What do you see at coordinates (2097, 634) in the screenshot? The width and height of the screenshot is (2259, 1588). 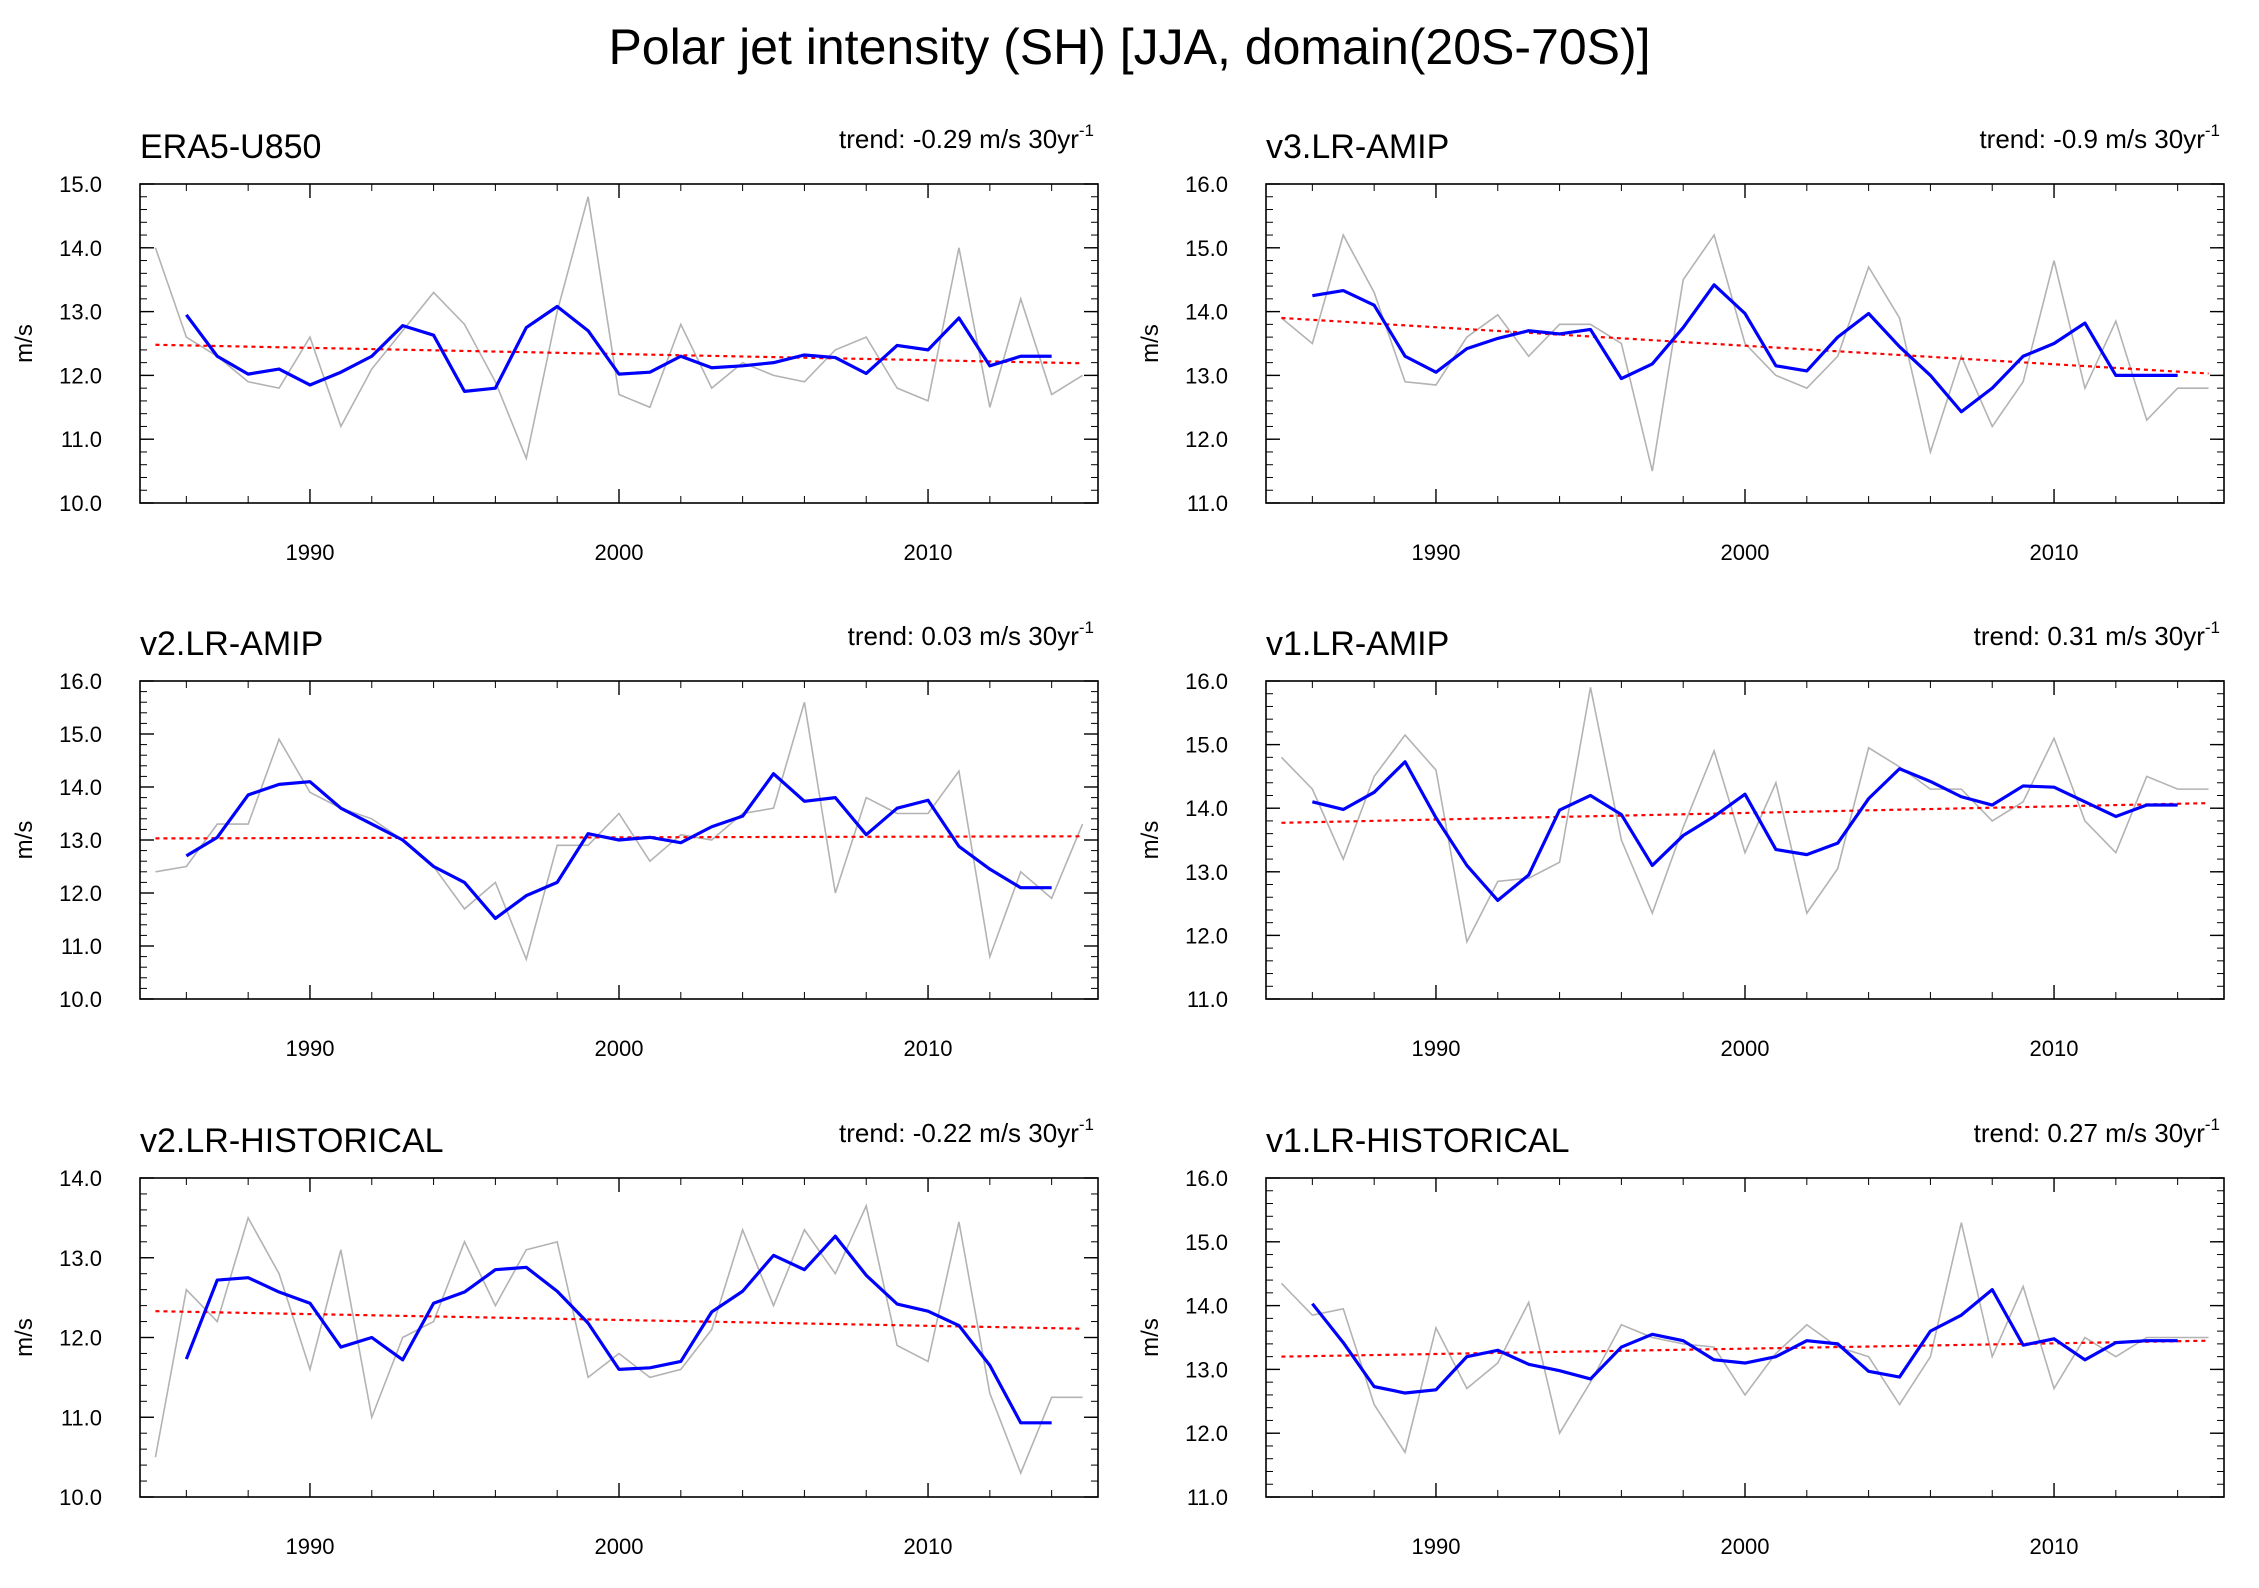 I see `trend-label: trend: 0.31 m/s 30yr-1` at bounding box center [2097, 634].